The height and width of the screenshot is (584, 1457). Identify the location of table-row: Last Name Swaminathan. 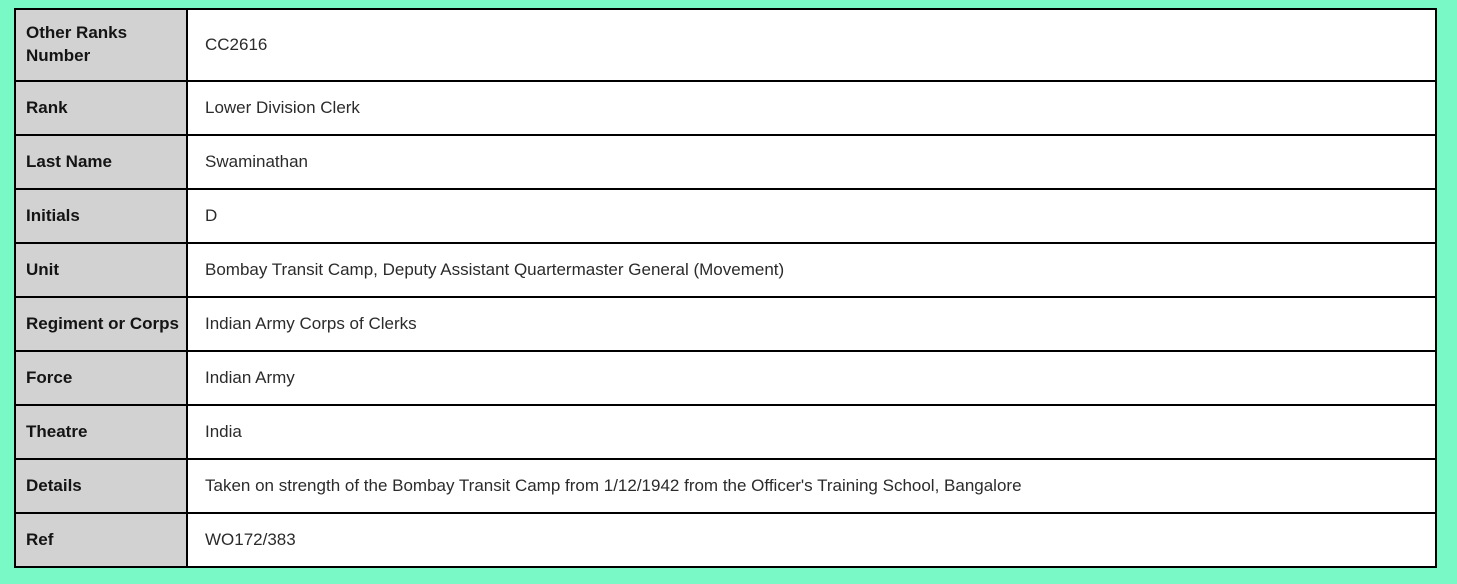
(725, 162).